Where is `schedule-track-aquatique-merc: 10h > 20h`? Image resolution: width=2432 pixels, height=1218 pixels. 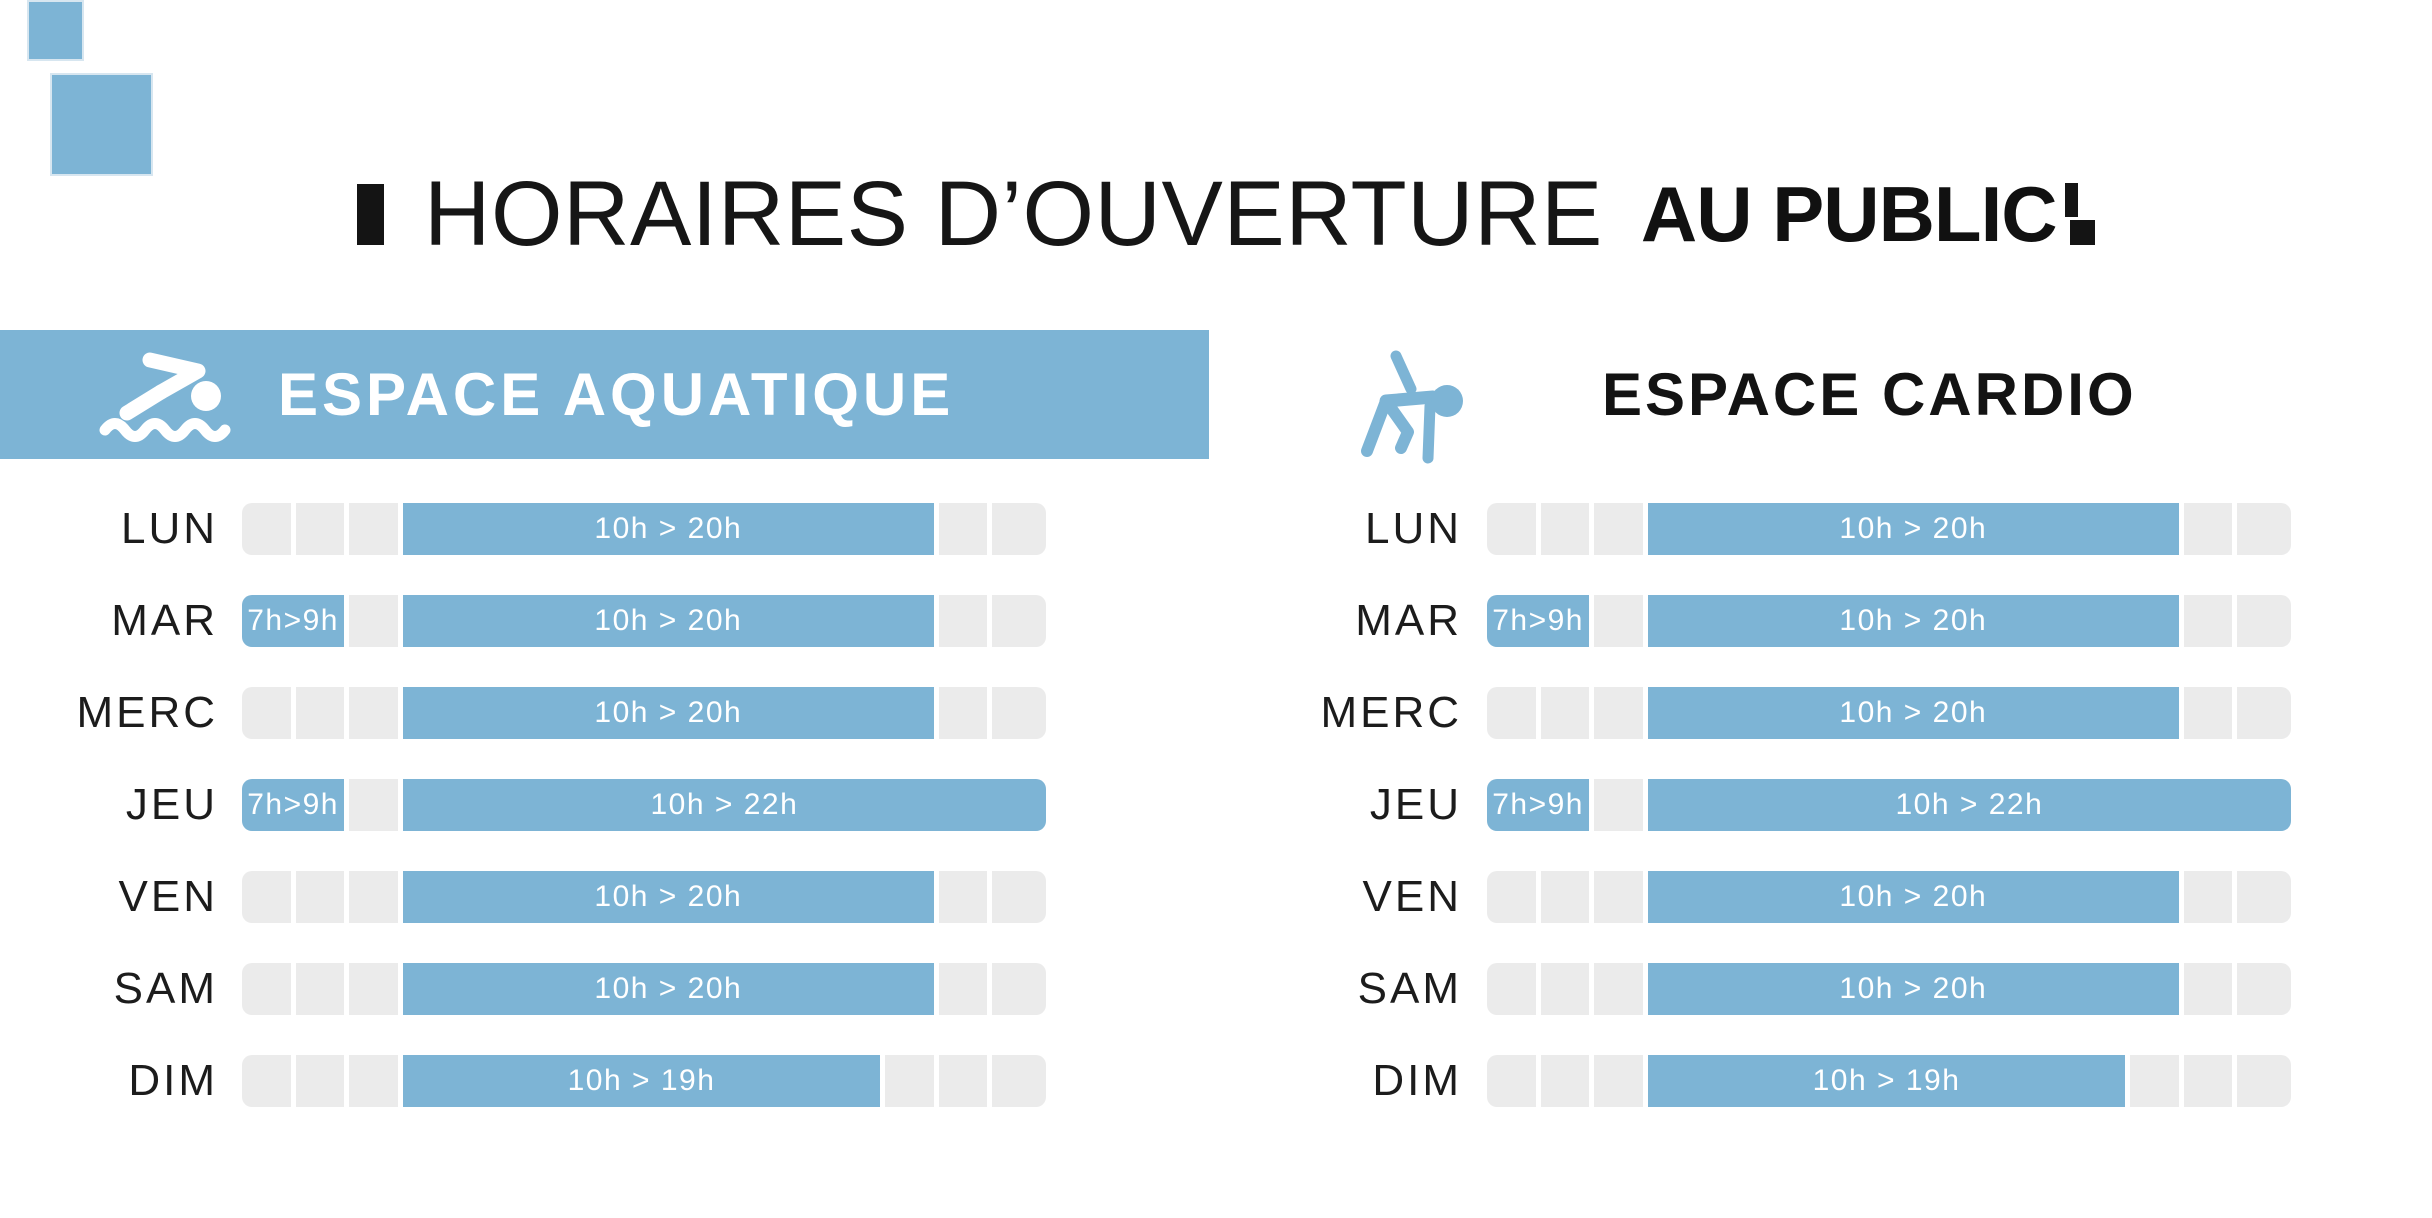 schedule-track-aquatique-merc: 10h > 20h is located at coordinates (644, 713).